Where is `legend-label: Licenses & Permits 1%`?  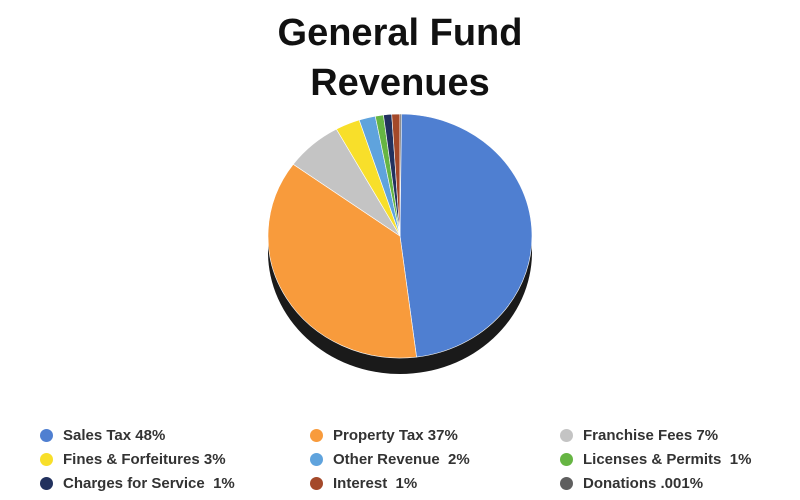
legend-label: Licenses & Permits 1% is located at coordinates (667, 459).